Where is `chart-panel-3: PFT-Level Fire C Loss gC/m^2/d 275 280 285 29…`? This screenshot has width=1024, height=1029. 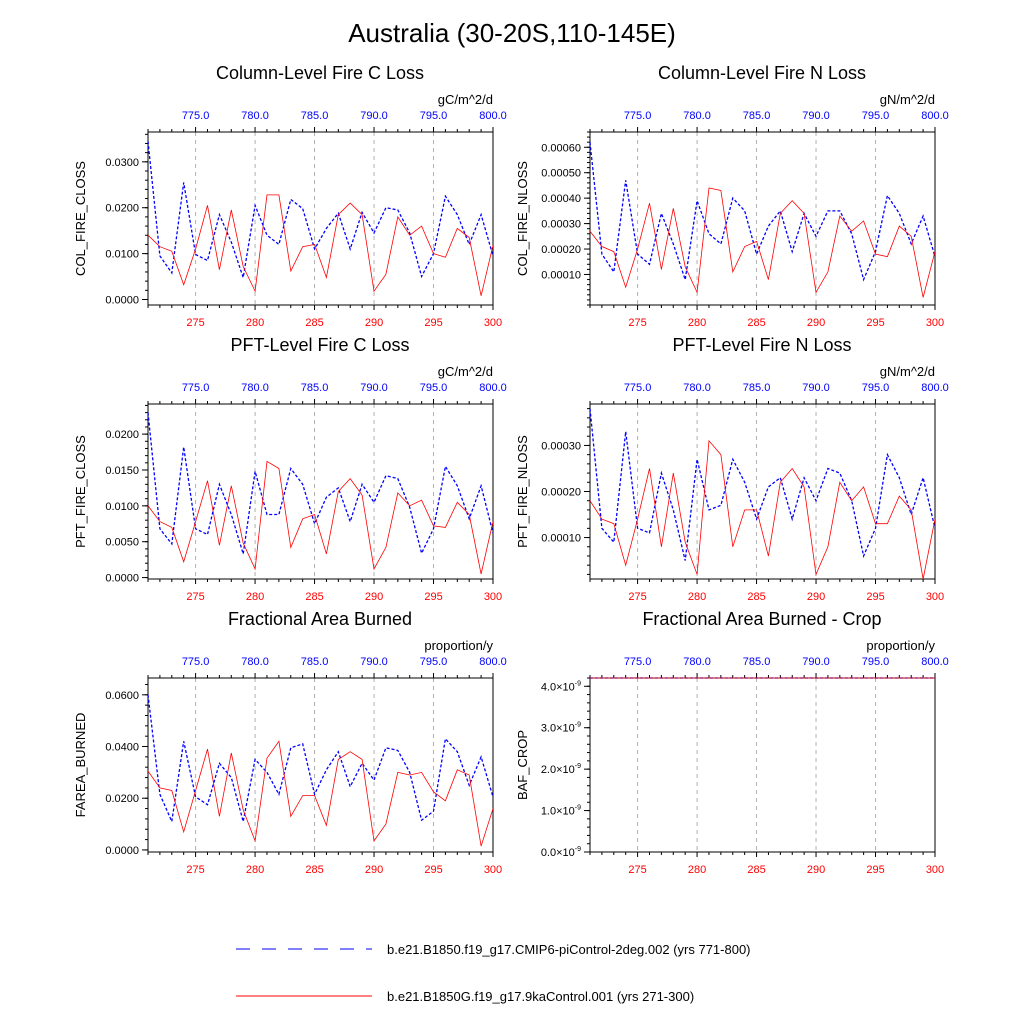 chart-panel-3: PFT-Level Fire C Loss gC/m^2/d 275 280 285 29… is located at coordinates (290, 469).